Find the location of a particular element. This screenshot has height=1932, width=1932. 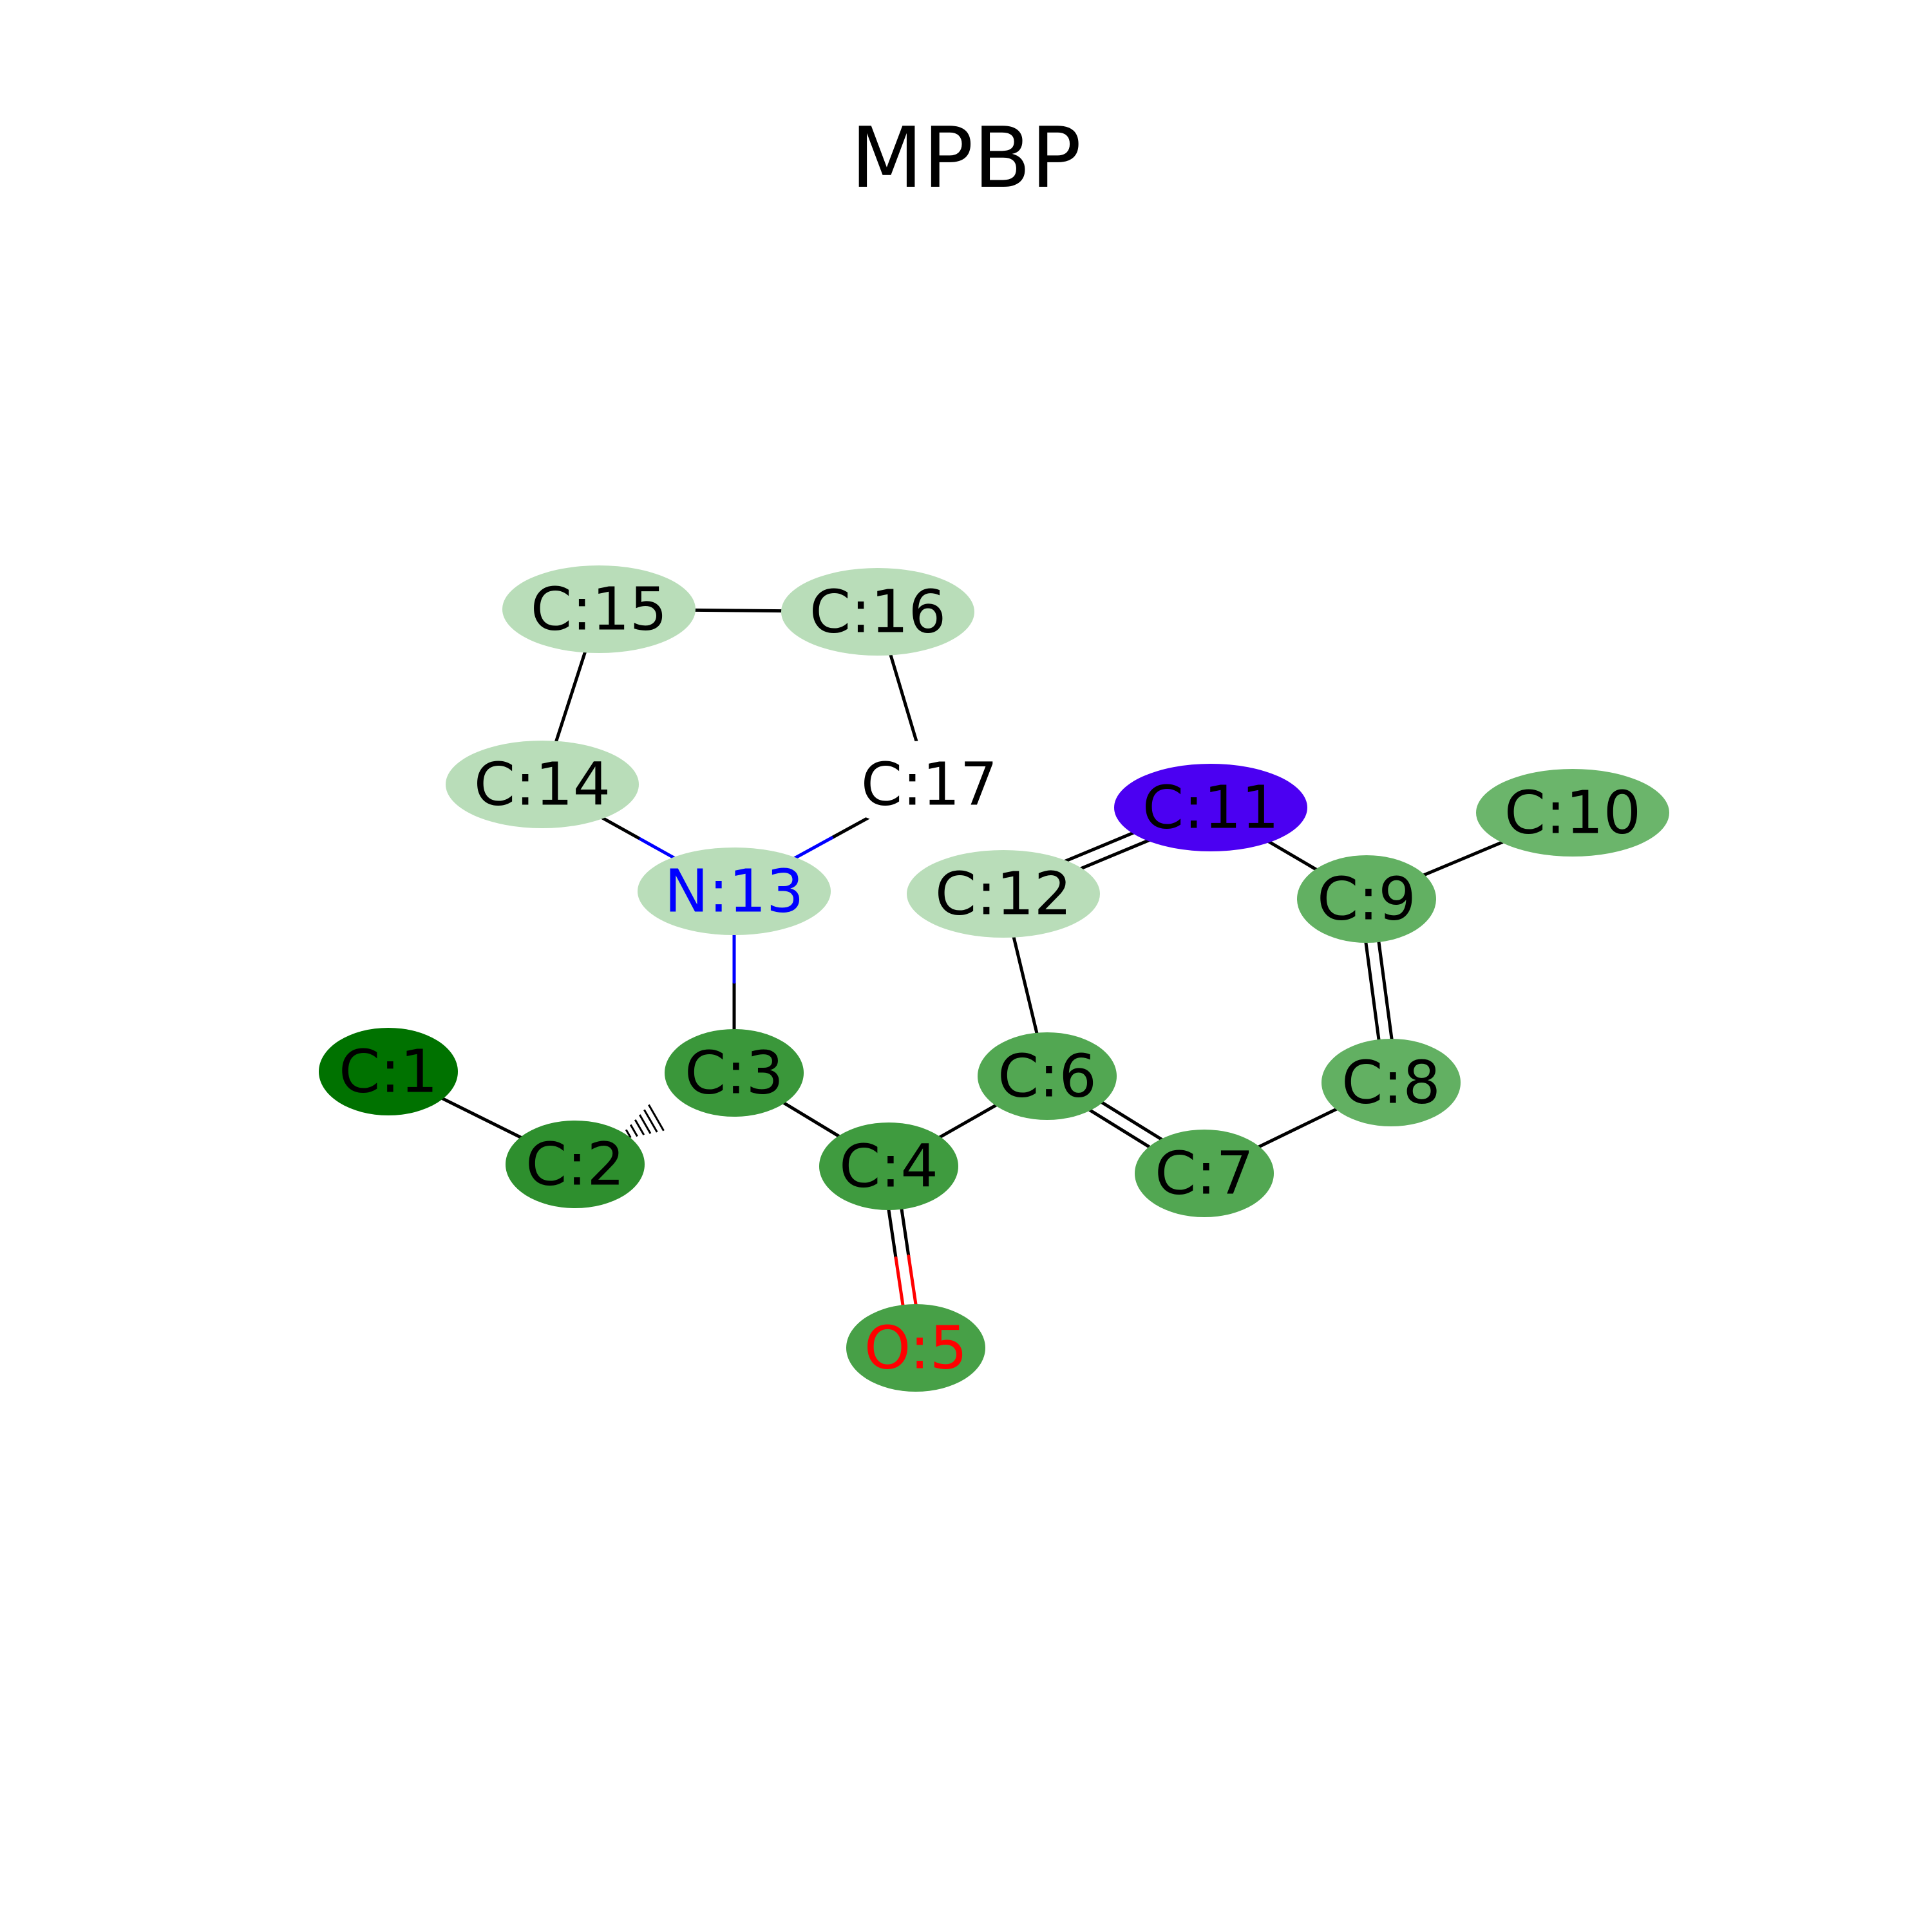

atom-label: C:17 is located at coordinates (930, 784).